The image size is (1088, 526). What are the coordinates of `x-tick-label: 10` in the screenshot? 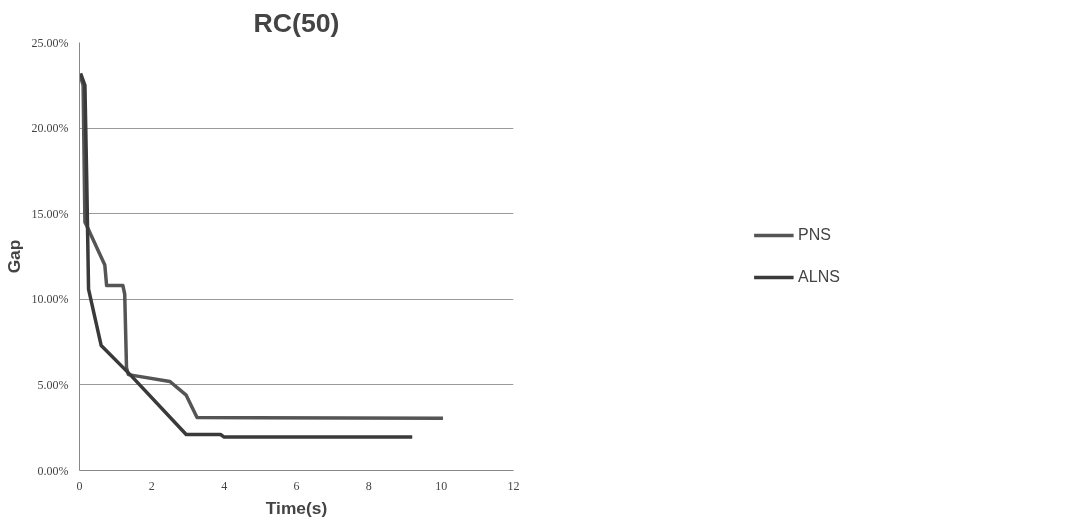 It's located at (441, 485).